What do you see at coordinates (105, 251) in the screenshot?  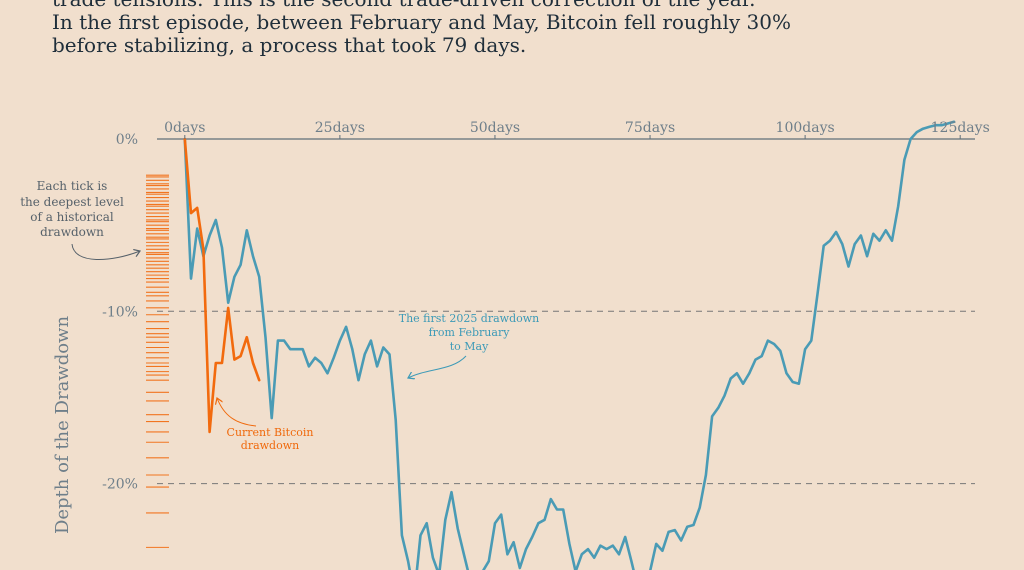 I see `annotation-historical-arrow` at bounding box center [105, 251].